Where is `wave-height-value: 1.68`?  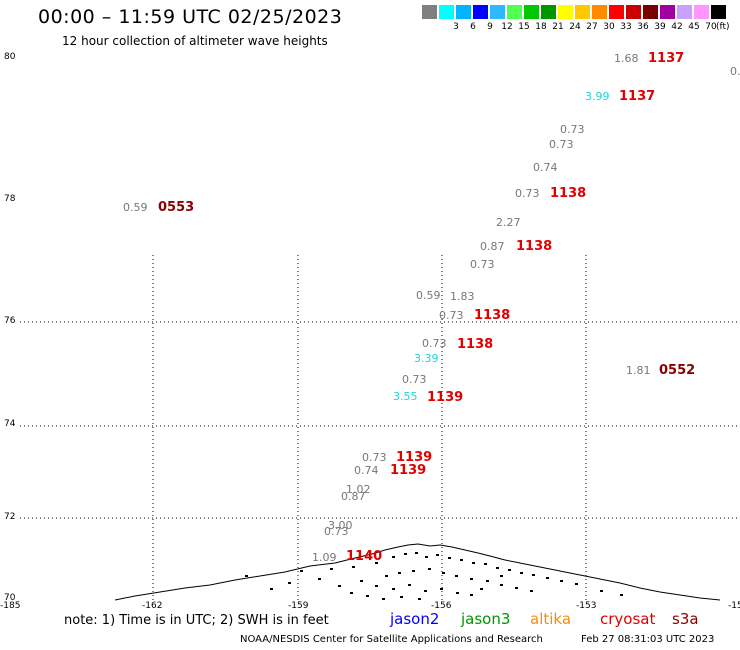 wave-height-value: 1.68 is located at coordinates (626, 58).